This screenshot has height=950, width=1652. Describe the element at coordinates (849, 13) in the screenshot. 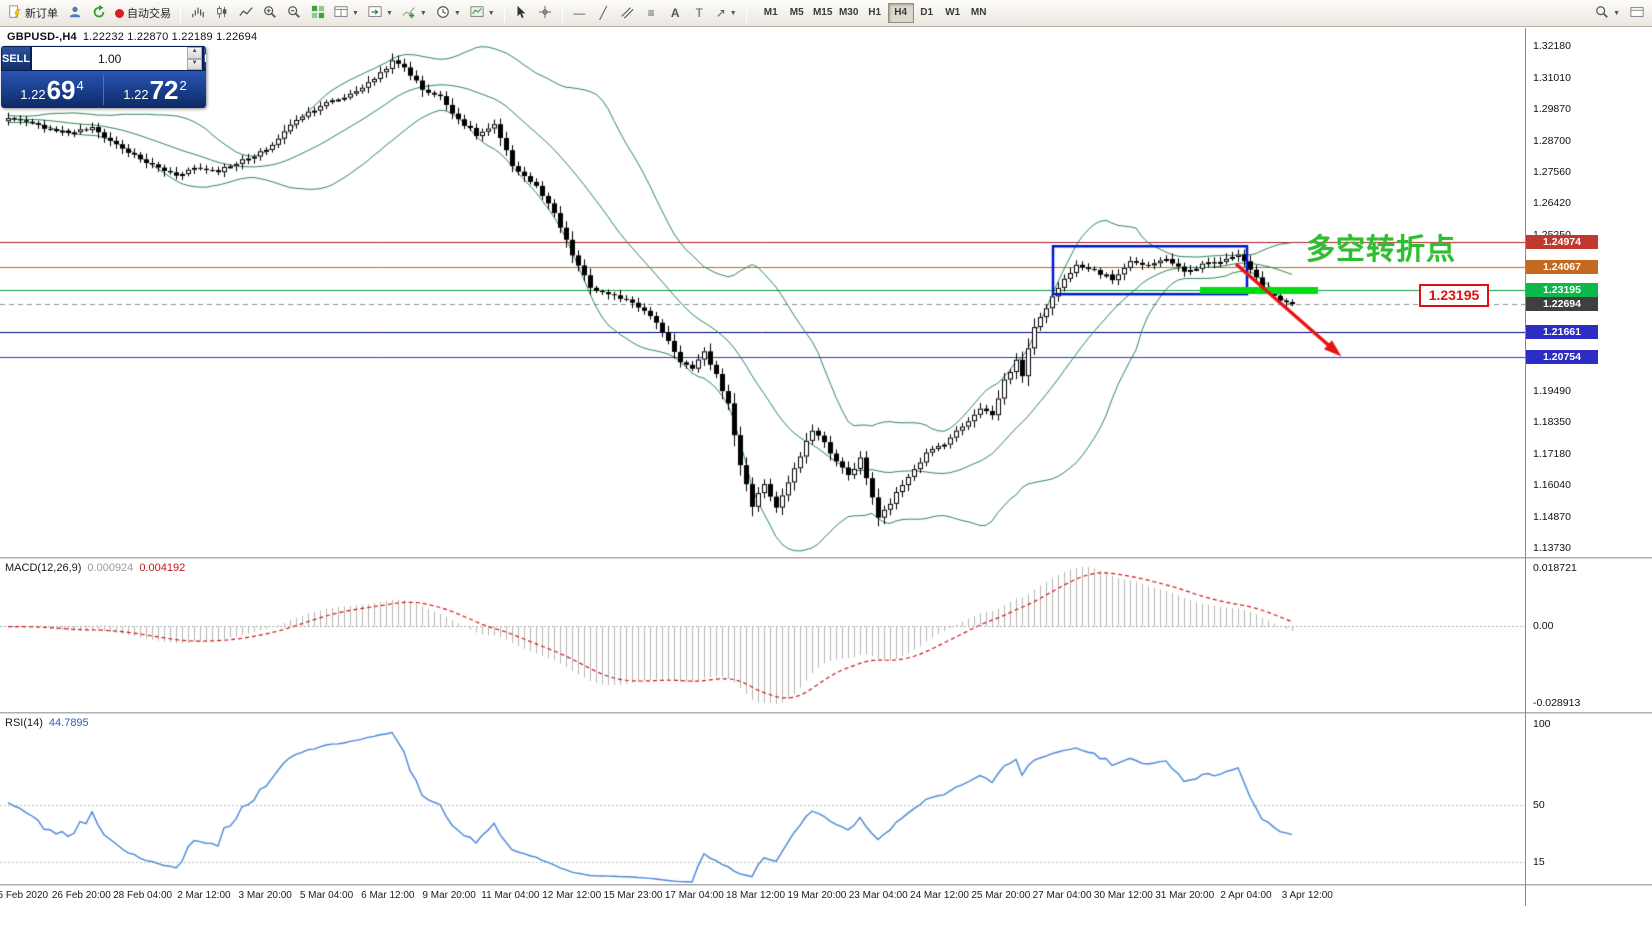

I see `timeframe-M30-button: M30` at that location.